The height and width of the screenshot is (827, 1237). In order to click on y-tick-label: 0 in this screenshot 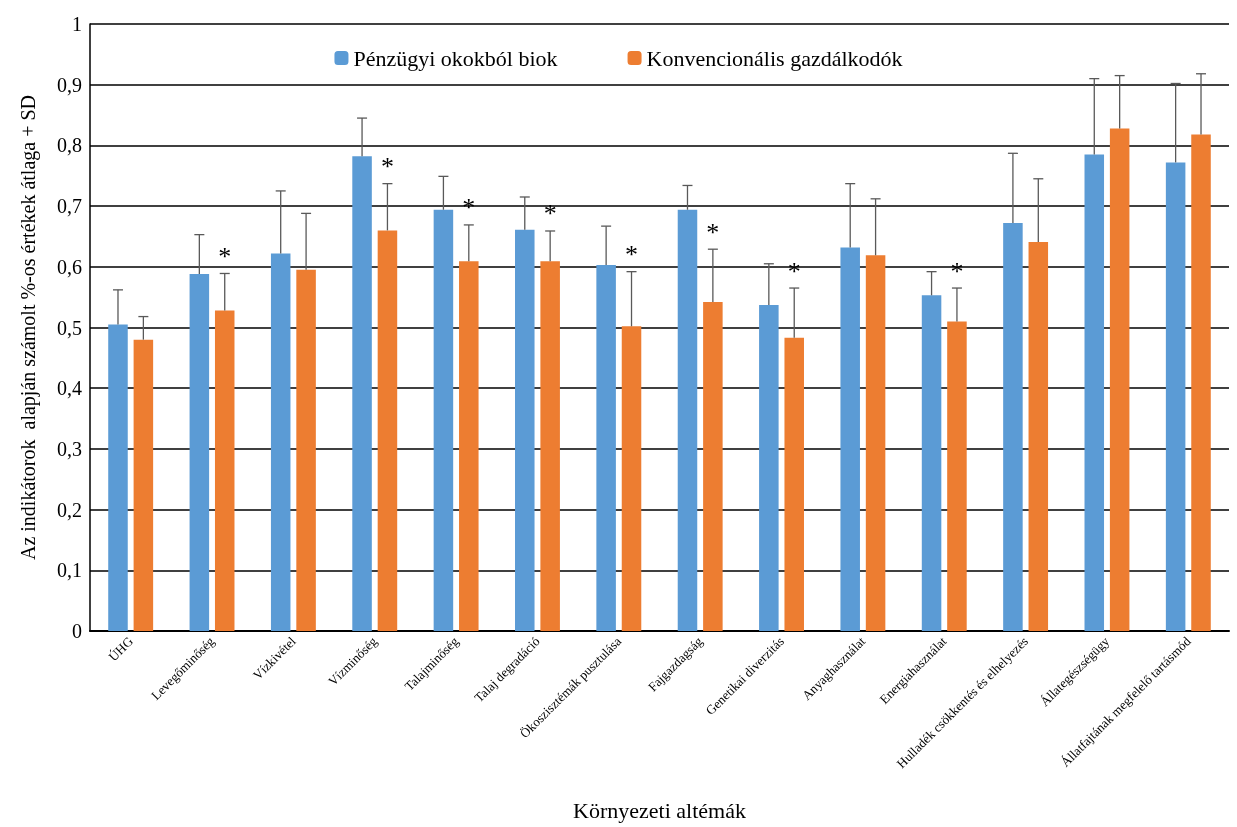, I will do `click(77, 631)`.